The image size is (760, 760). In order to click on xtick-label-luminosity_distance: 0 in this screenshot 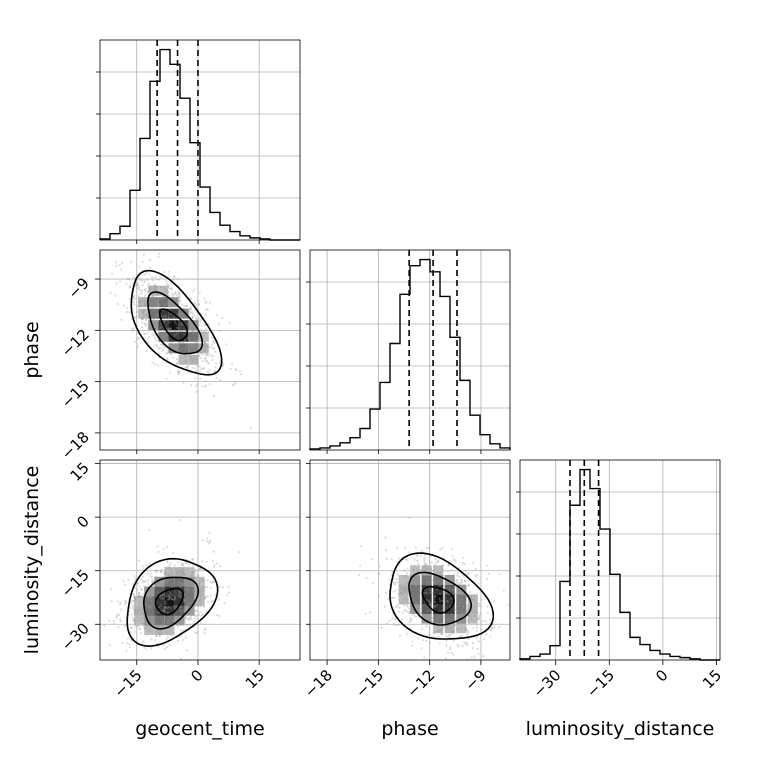, I will do `click(661, 675)`.